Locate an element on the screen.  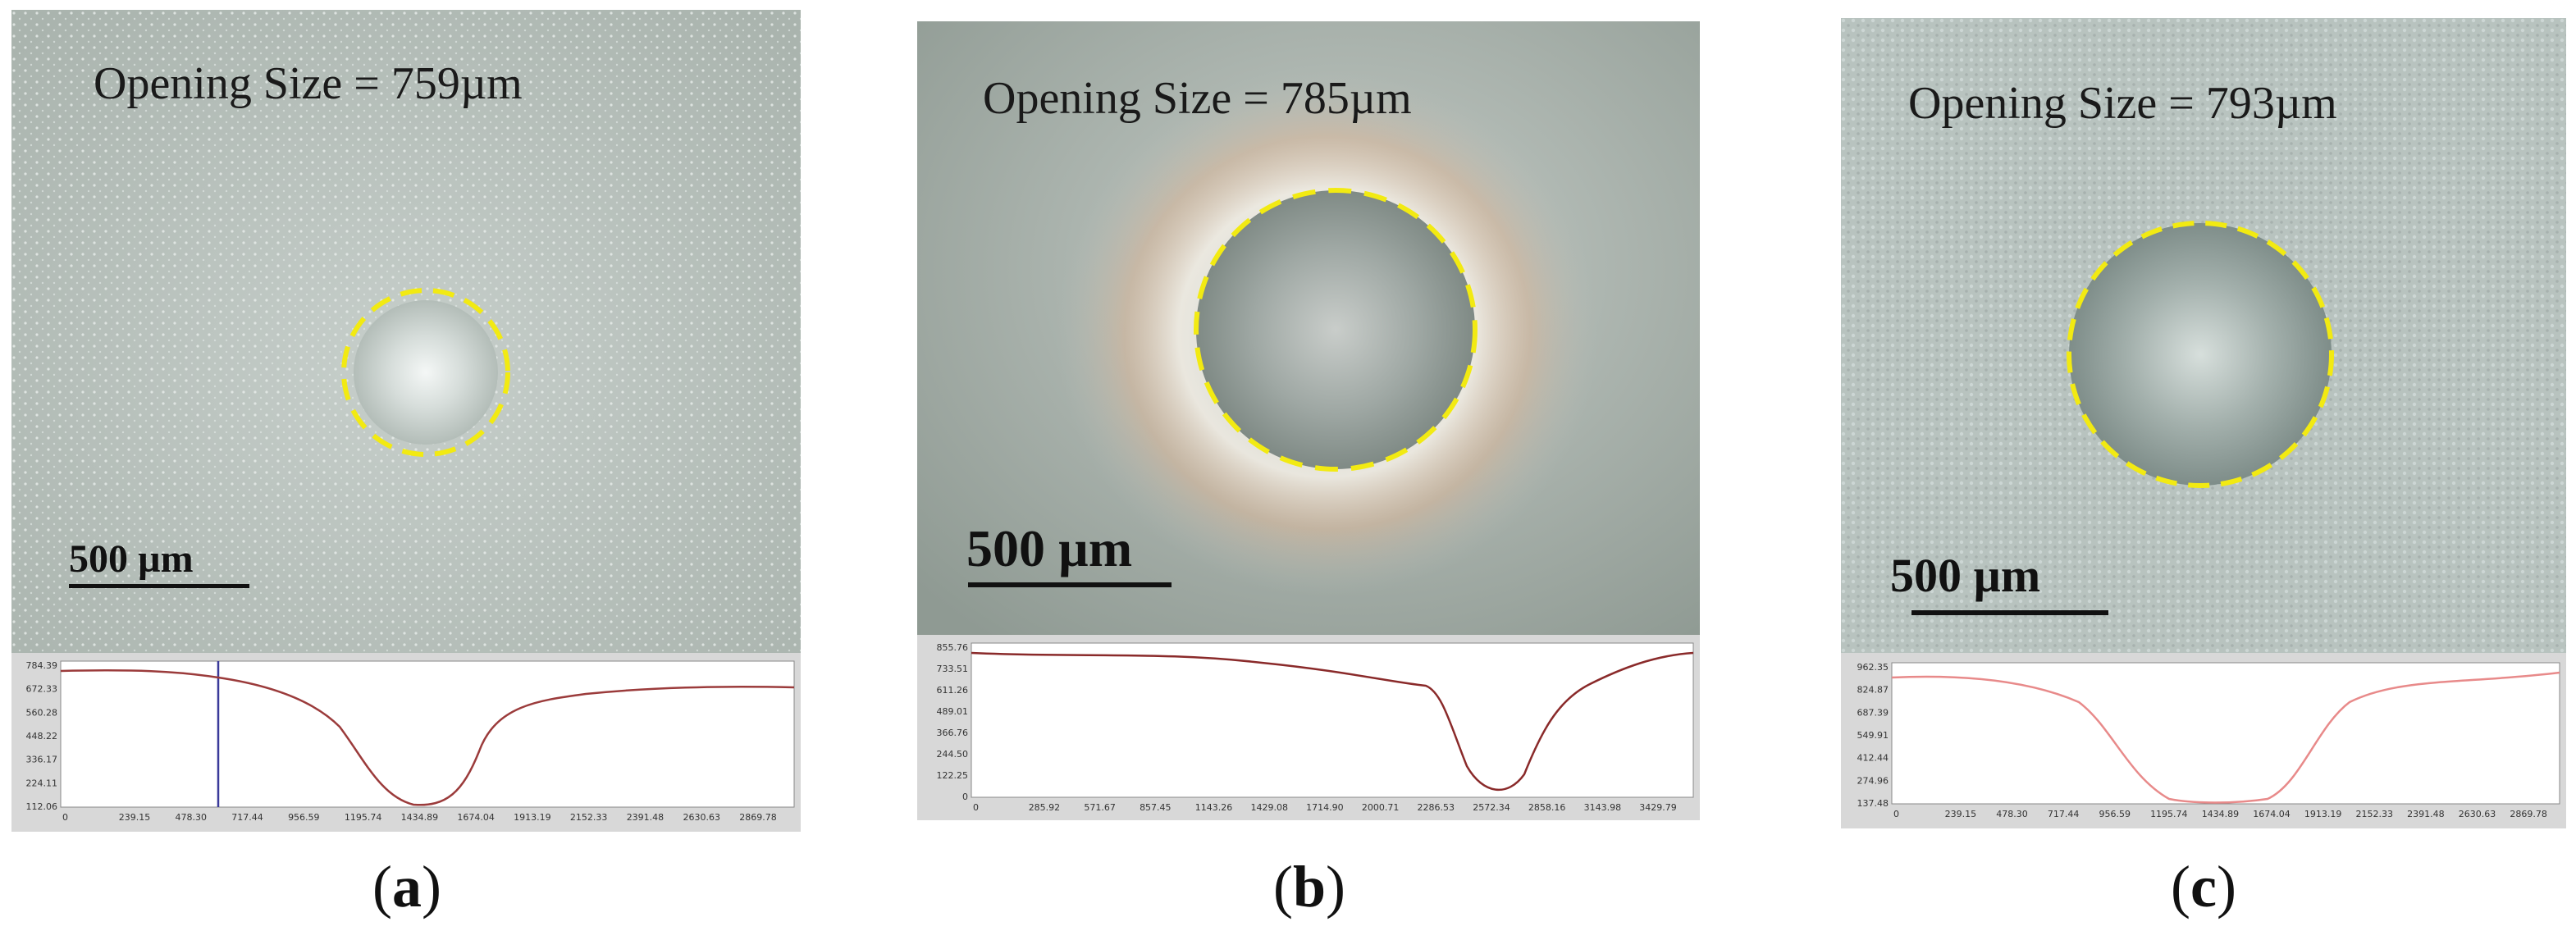
scale-bar-a is located at coordinates (159, 586).